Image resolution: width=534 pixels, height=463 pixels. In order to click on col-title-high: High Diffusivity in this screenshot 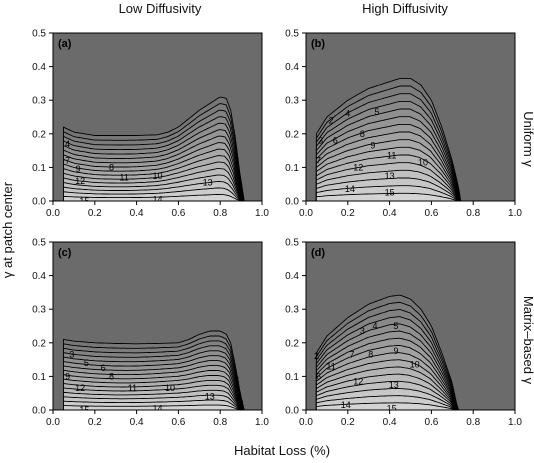, I will do `click(405, 8)`.